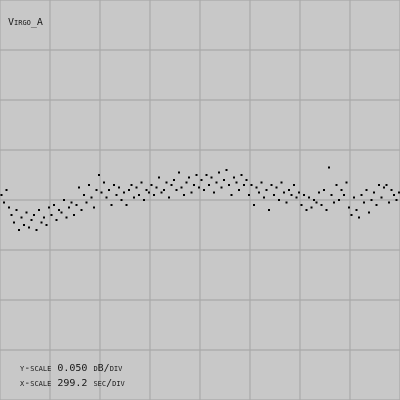 The height and width of the screenshot is (400, 400). What do you see at coordinates (73, 383) in the screenshot?
I see `annotation: x-scale 299.2 sec/div` at bounding box center [73, 383].